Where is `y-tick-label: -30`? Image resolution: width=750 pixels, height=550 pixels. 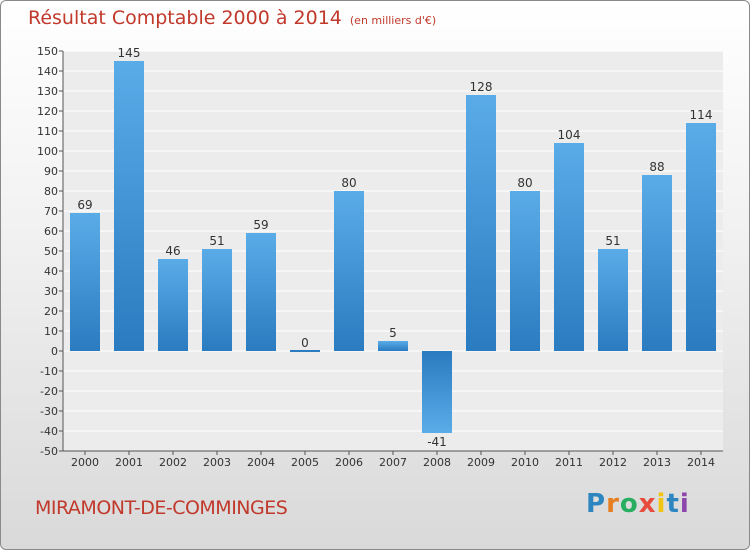 y-tick-label: -30 is located at coordinates (49, 411).